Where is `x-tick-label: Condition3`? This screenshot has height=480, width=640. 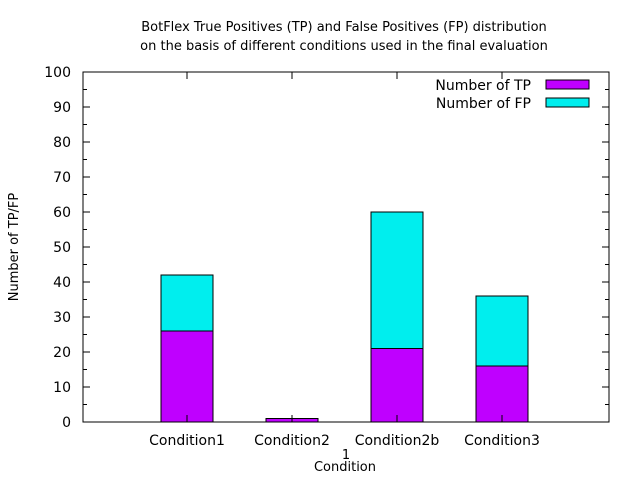 x-tick-label: Condition3 is located at coordinates (502, 441).